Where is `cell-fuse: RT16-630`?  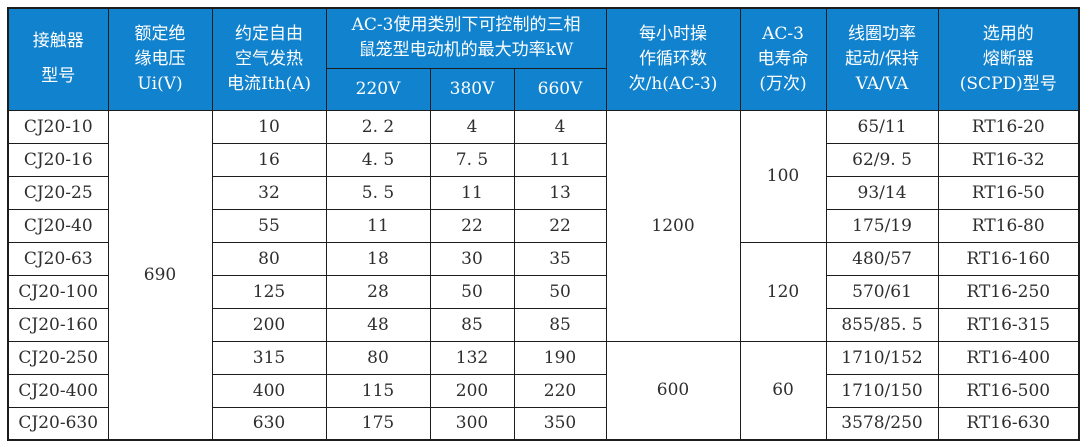
cell-fuse: RT16-630 is located at coordinates (1008, 423).